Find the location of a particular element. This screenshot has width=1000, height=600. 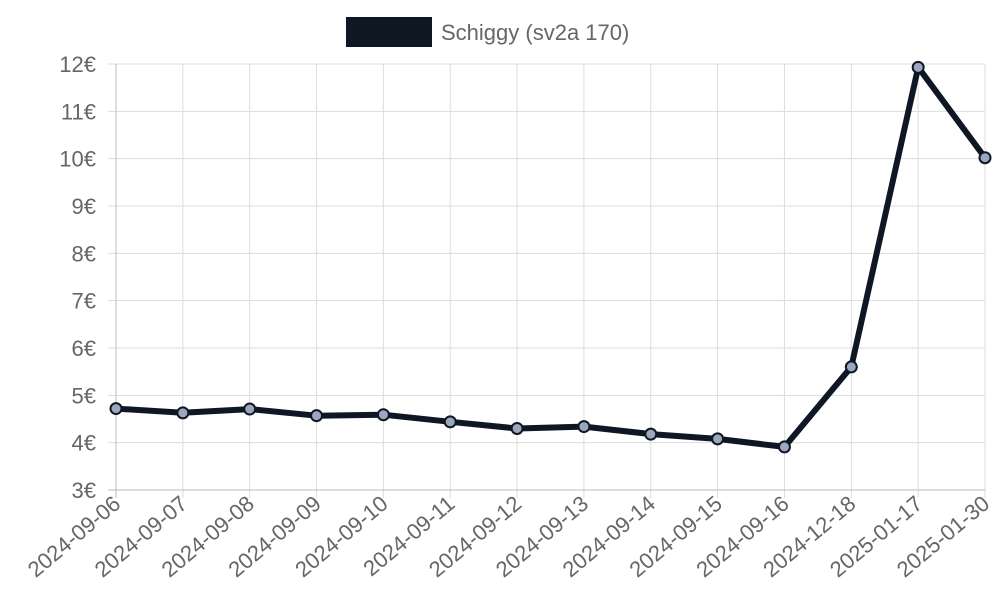

legend-swatch is located at coordinates (389, 32).